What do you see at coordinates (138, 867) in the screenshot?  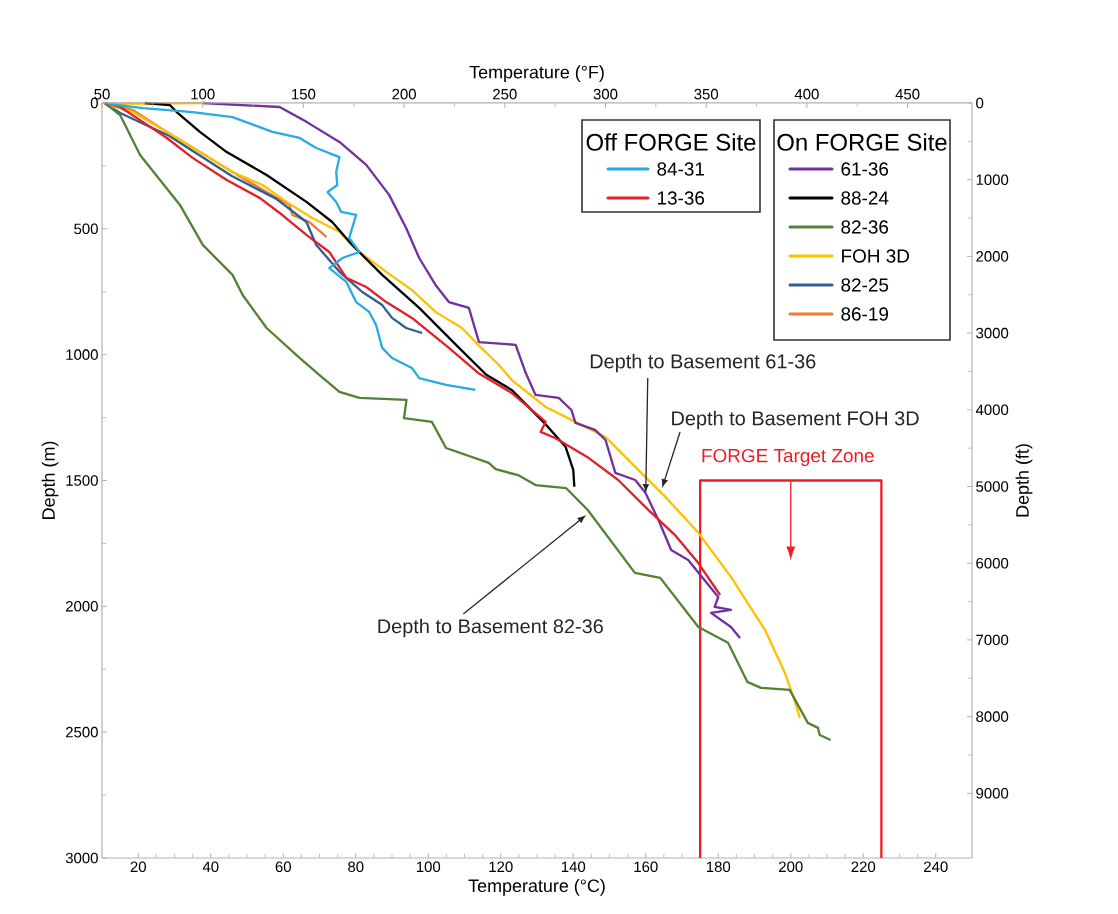 I see `x-tick-label: 20` at bounding box center [138, 867].